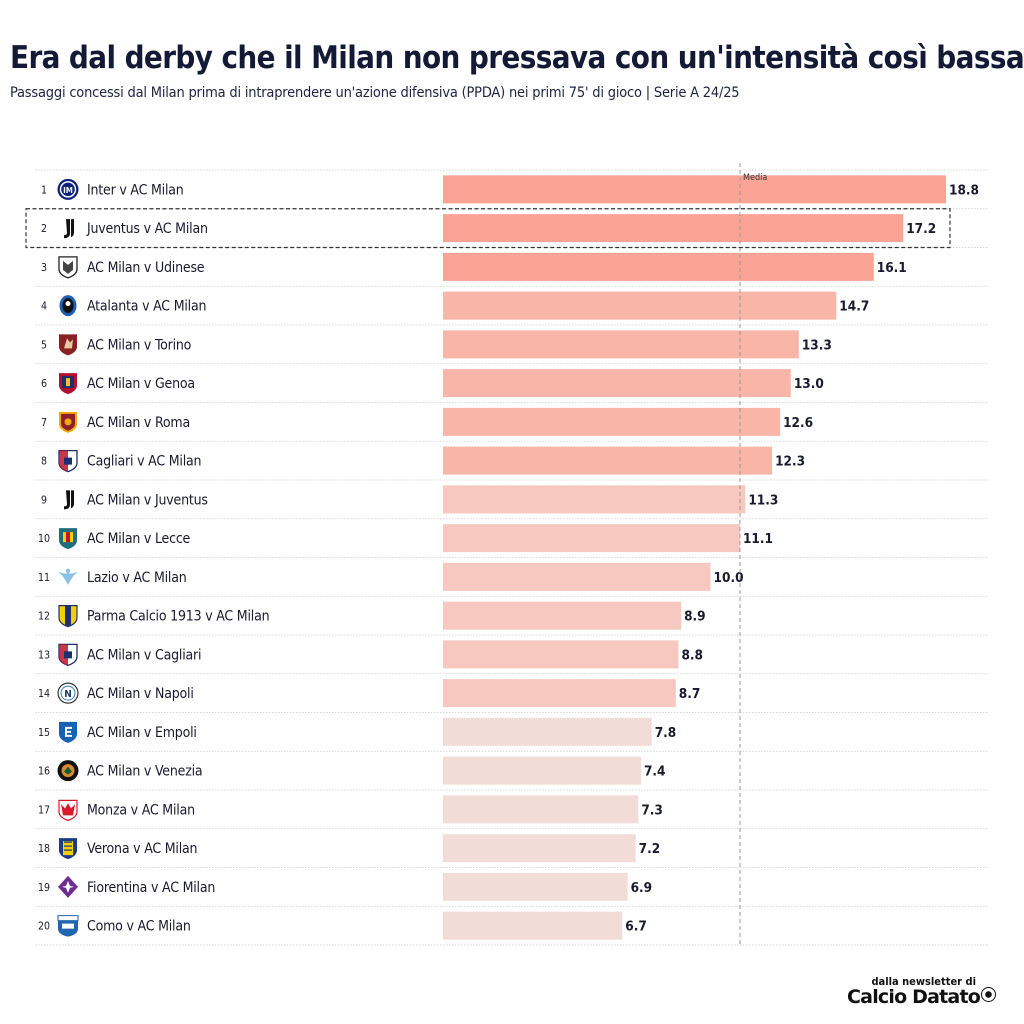  What do you see at coordinates (144, 772) in the screenshot?
I see `match-label: AC Milan v Venezia` at bounding box center [144, 772].